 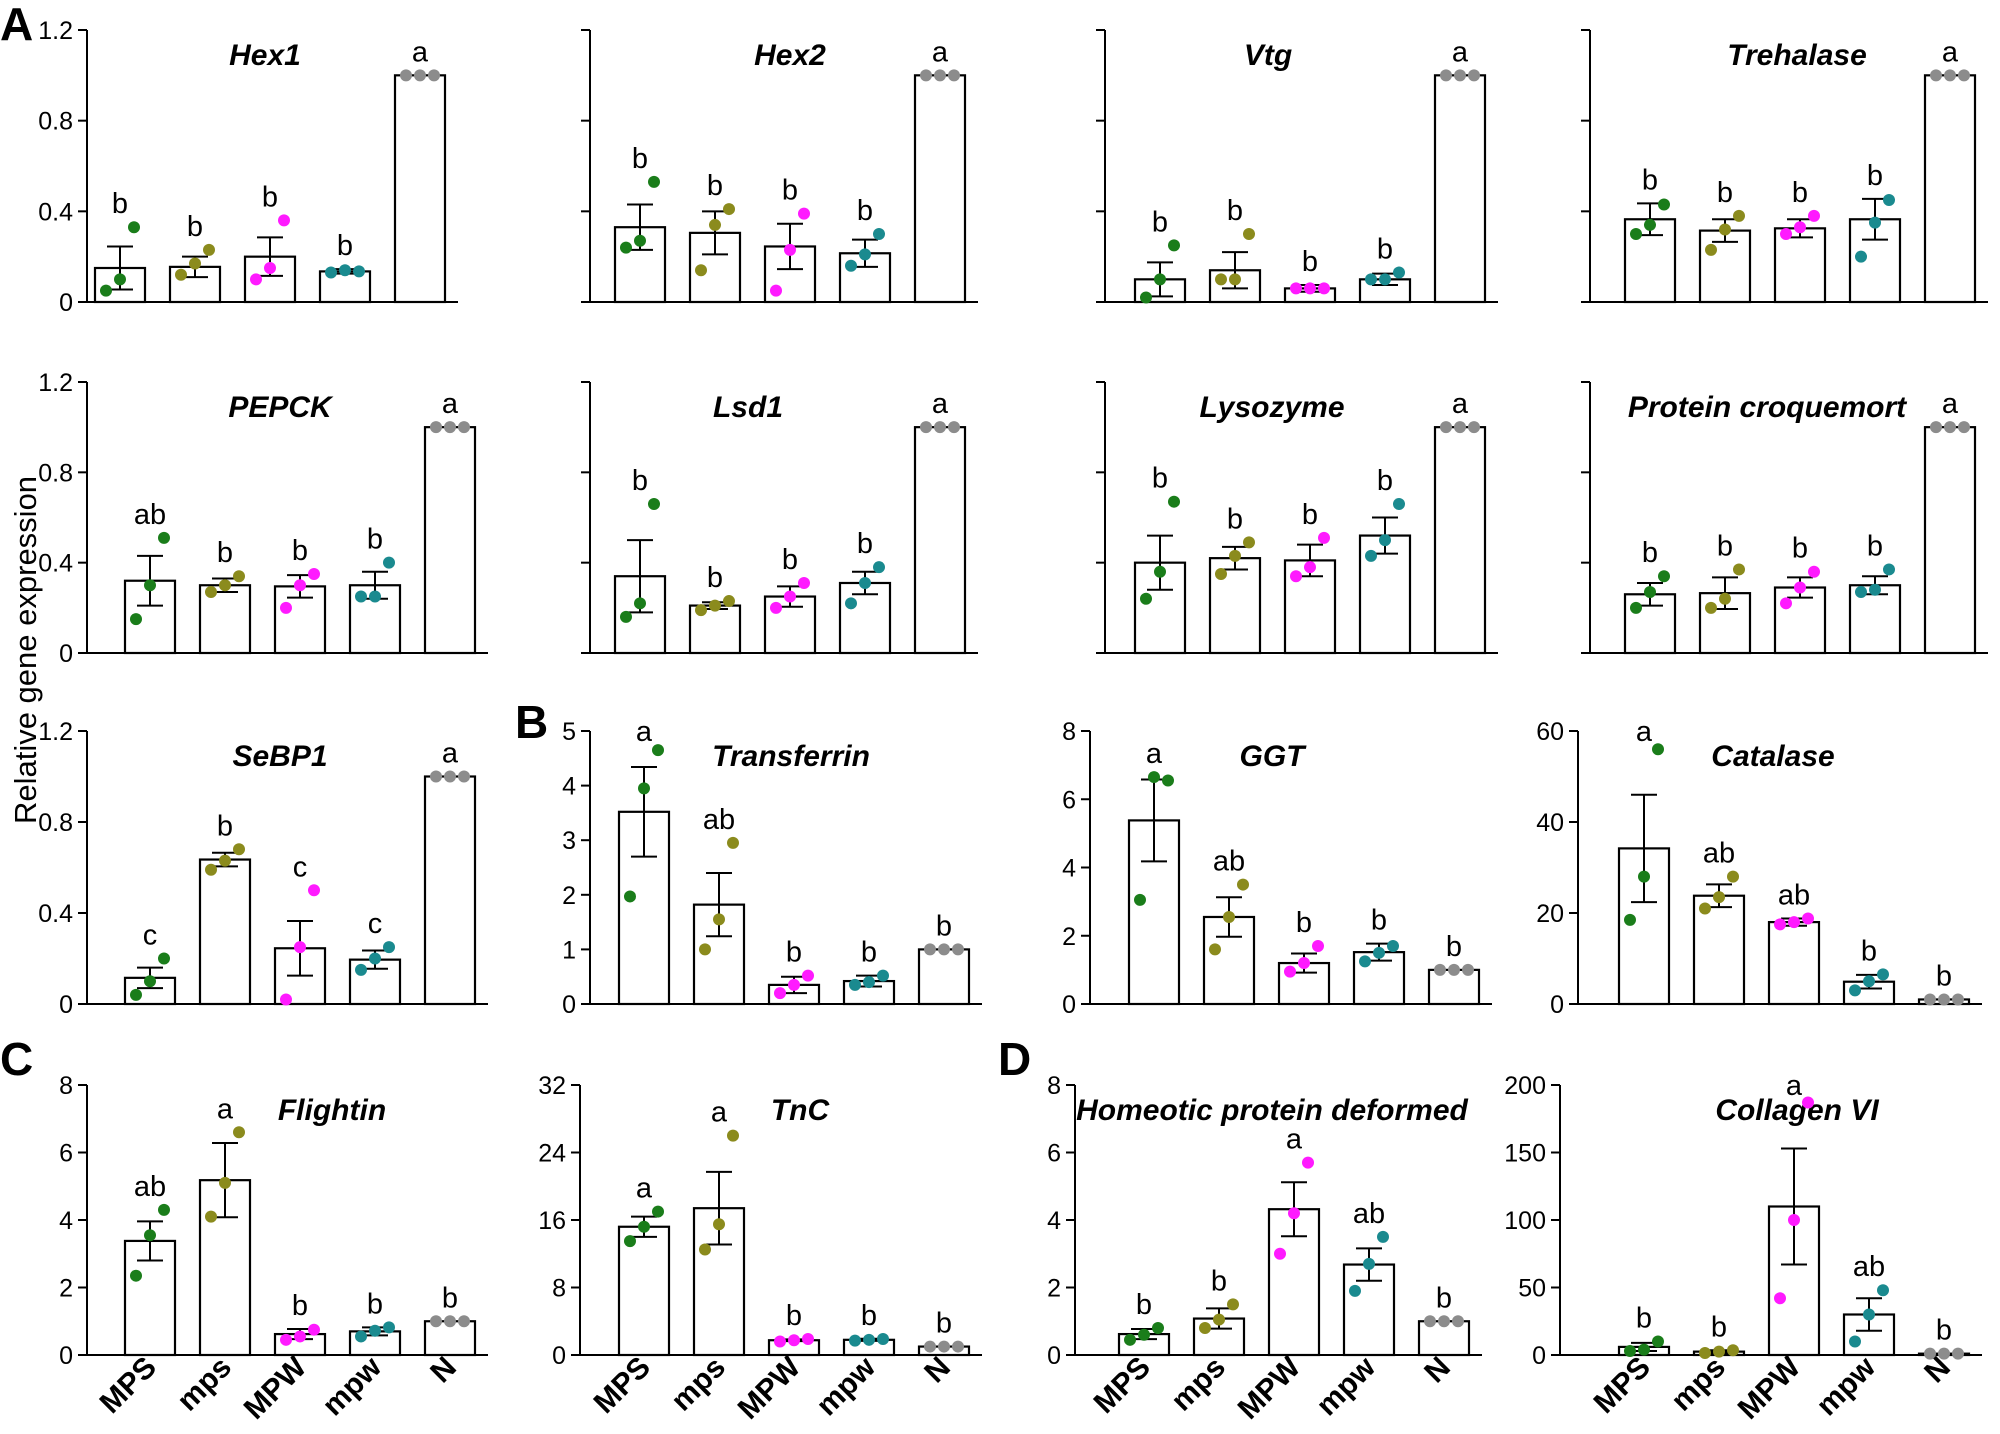 What do you see at coordinates (55, 383) in the screenshot?
I see `y-tick-label: 1.2` at bounding box center [55, 383].